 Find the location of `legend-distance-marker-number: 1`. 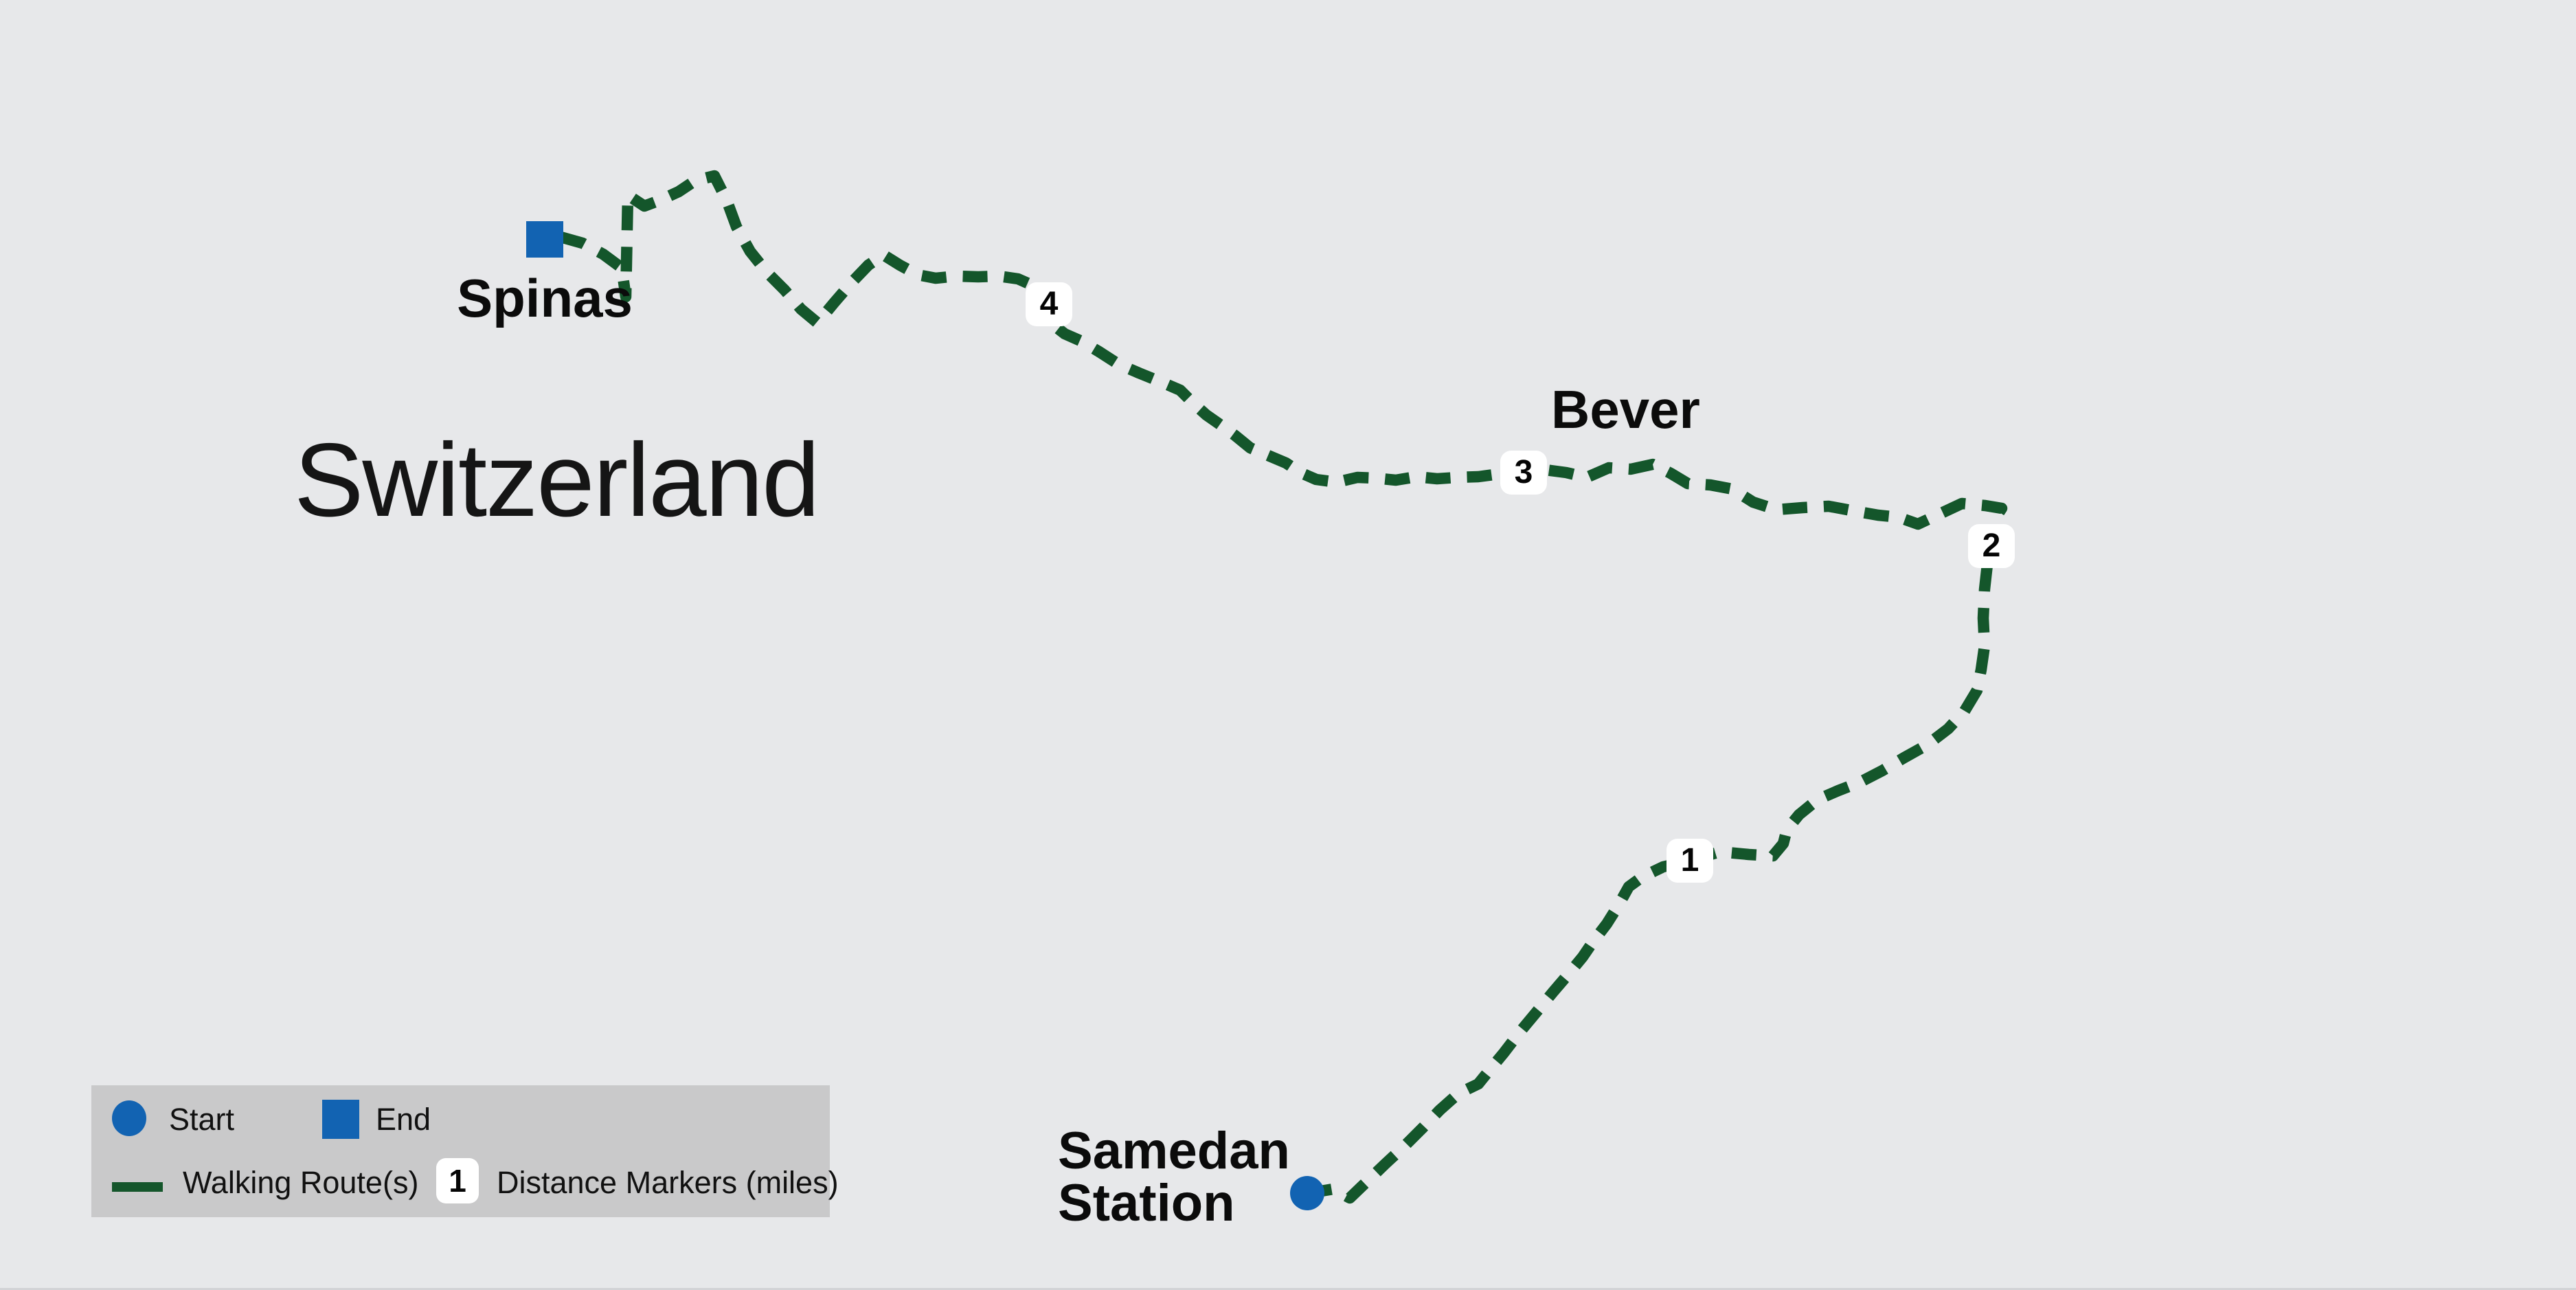

legend-distance-marker-number: 1 is located at coordinates (457, 1181).